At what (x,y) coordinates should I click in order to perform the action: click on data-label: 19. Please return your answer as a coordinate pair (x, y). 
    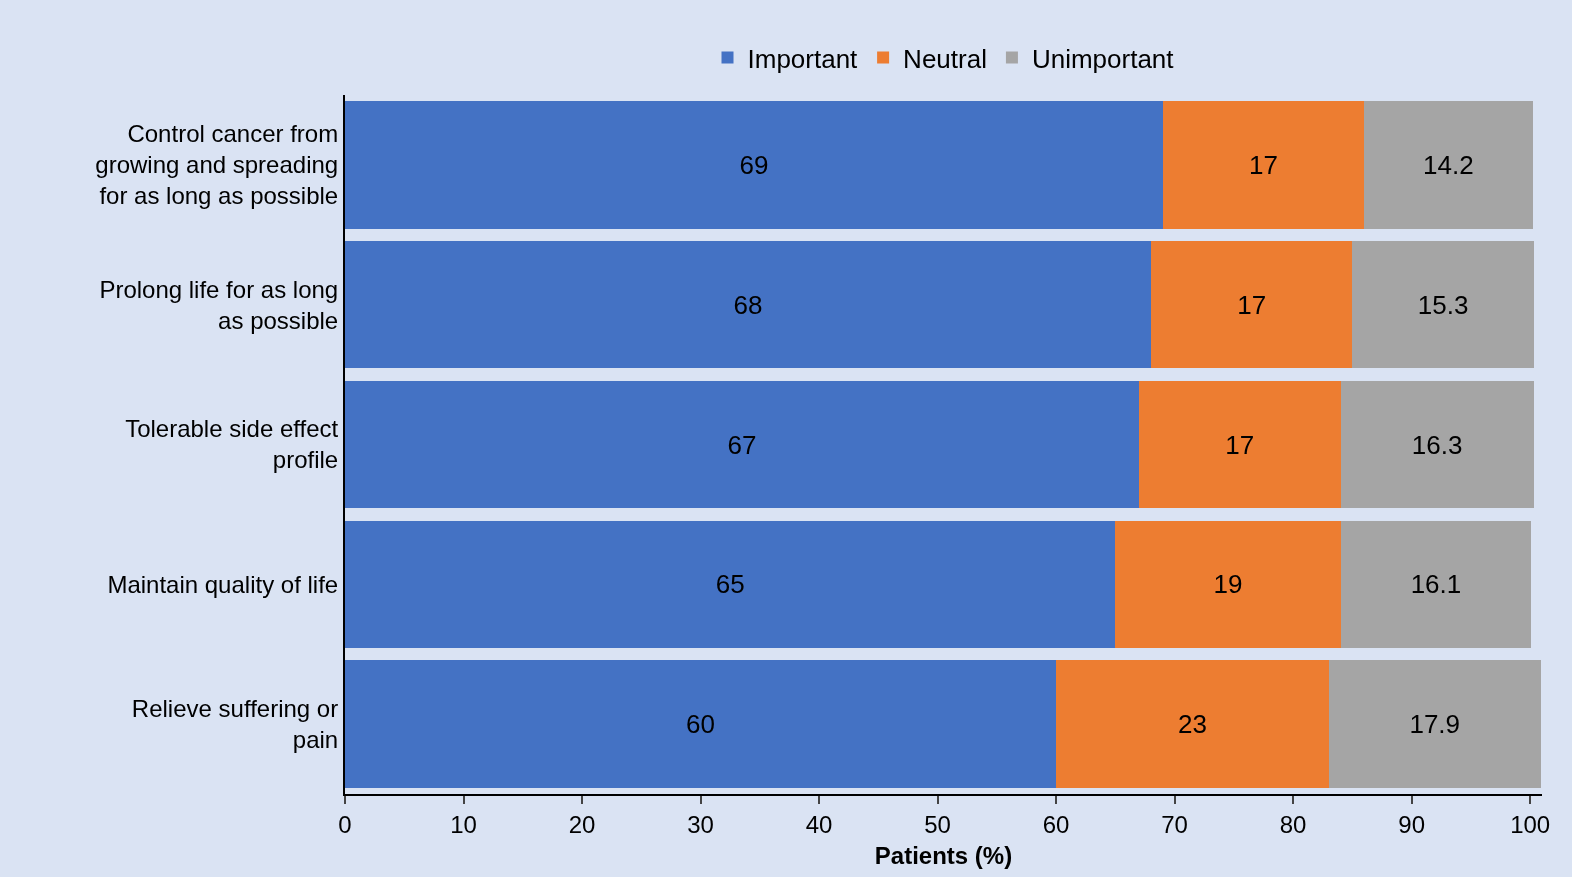
    Looking at the image, I should click on (1228, 584).